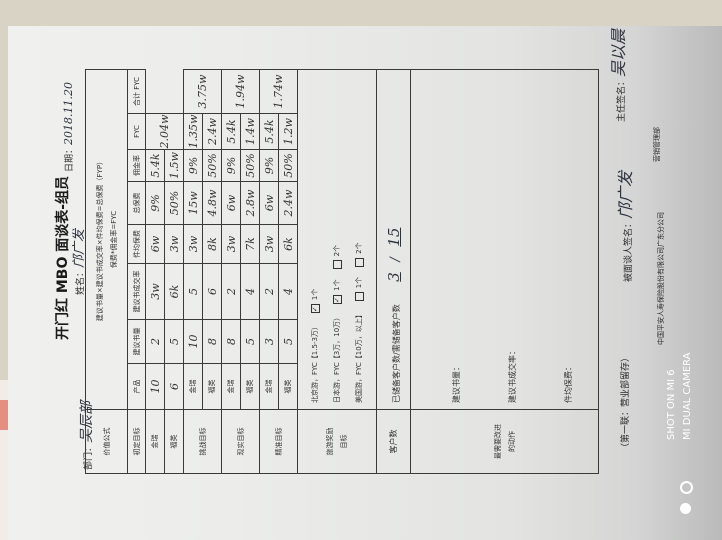 Image resolution: width=722 pixels, height=540 pixels. I want to click on interviewee-sig: 邝广发, so click(625, 194).